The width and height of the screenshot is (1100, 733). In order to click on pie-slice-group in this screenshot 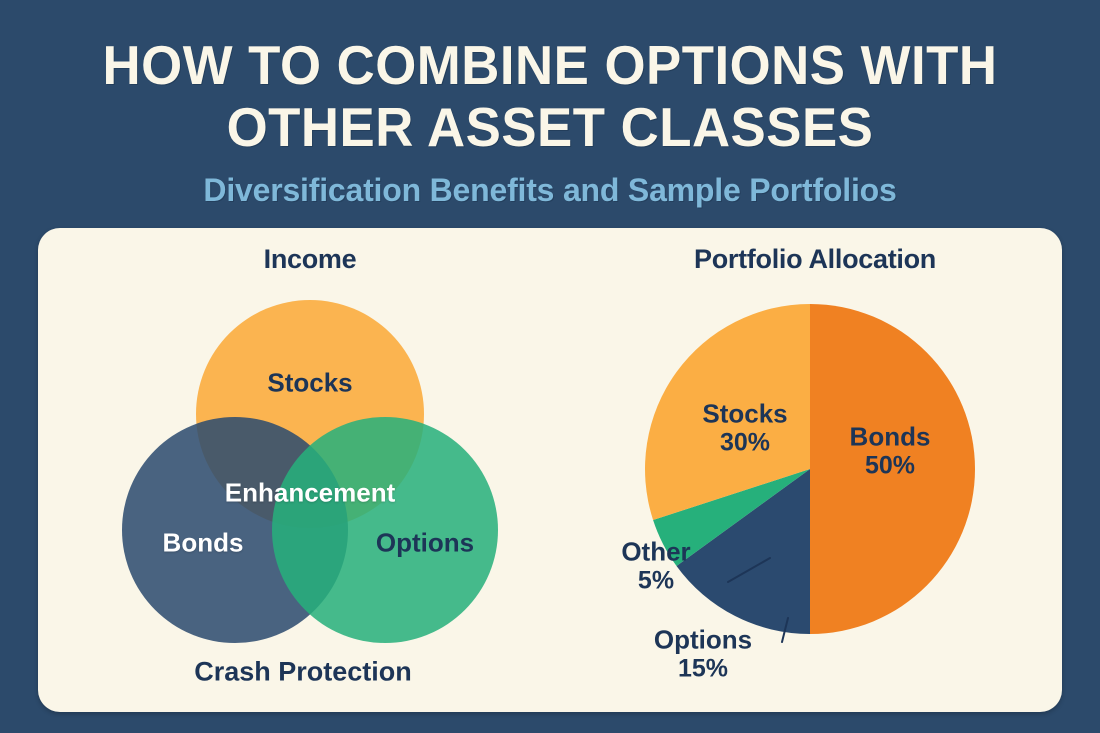, I will do `click(810, 469)`.